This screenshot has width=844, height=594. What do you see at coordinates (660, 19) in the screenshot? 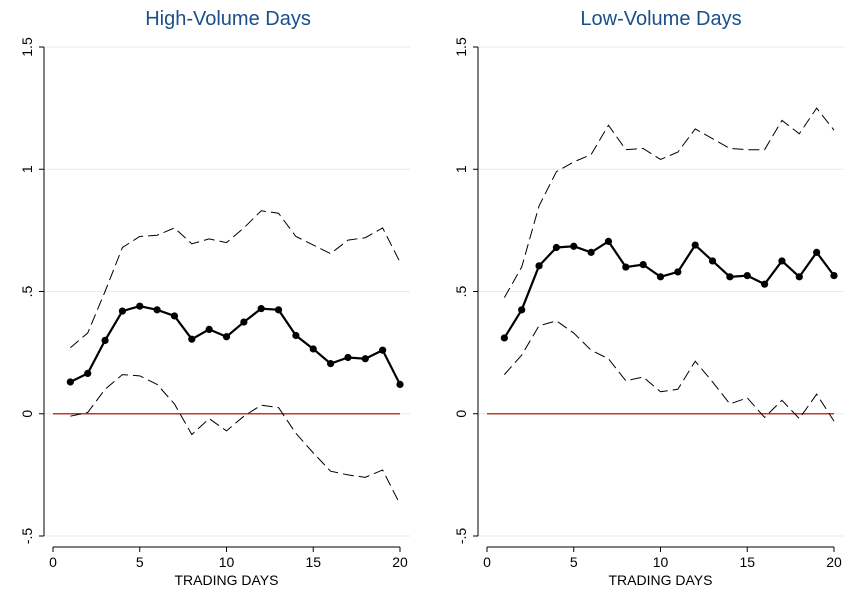
I see `panel-title: Low-Volume Days` at bounding box center [660, 19].